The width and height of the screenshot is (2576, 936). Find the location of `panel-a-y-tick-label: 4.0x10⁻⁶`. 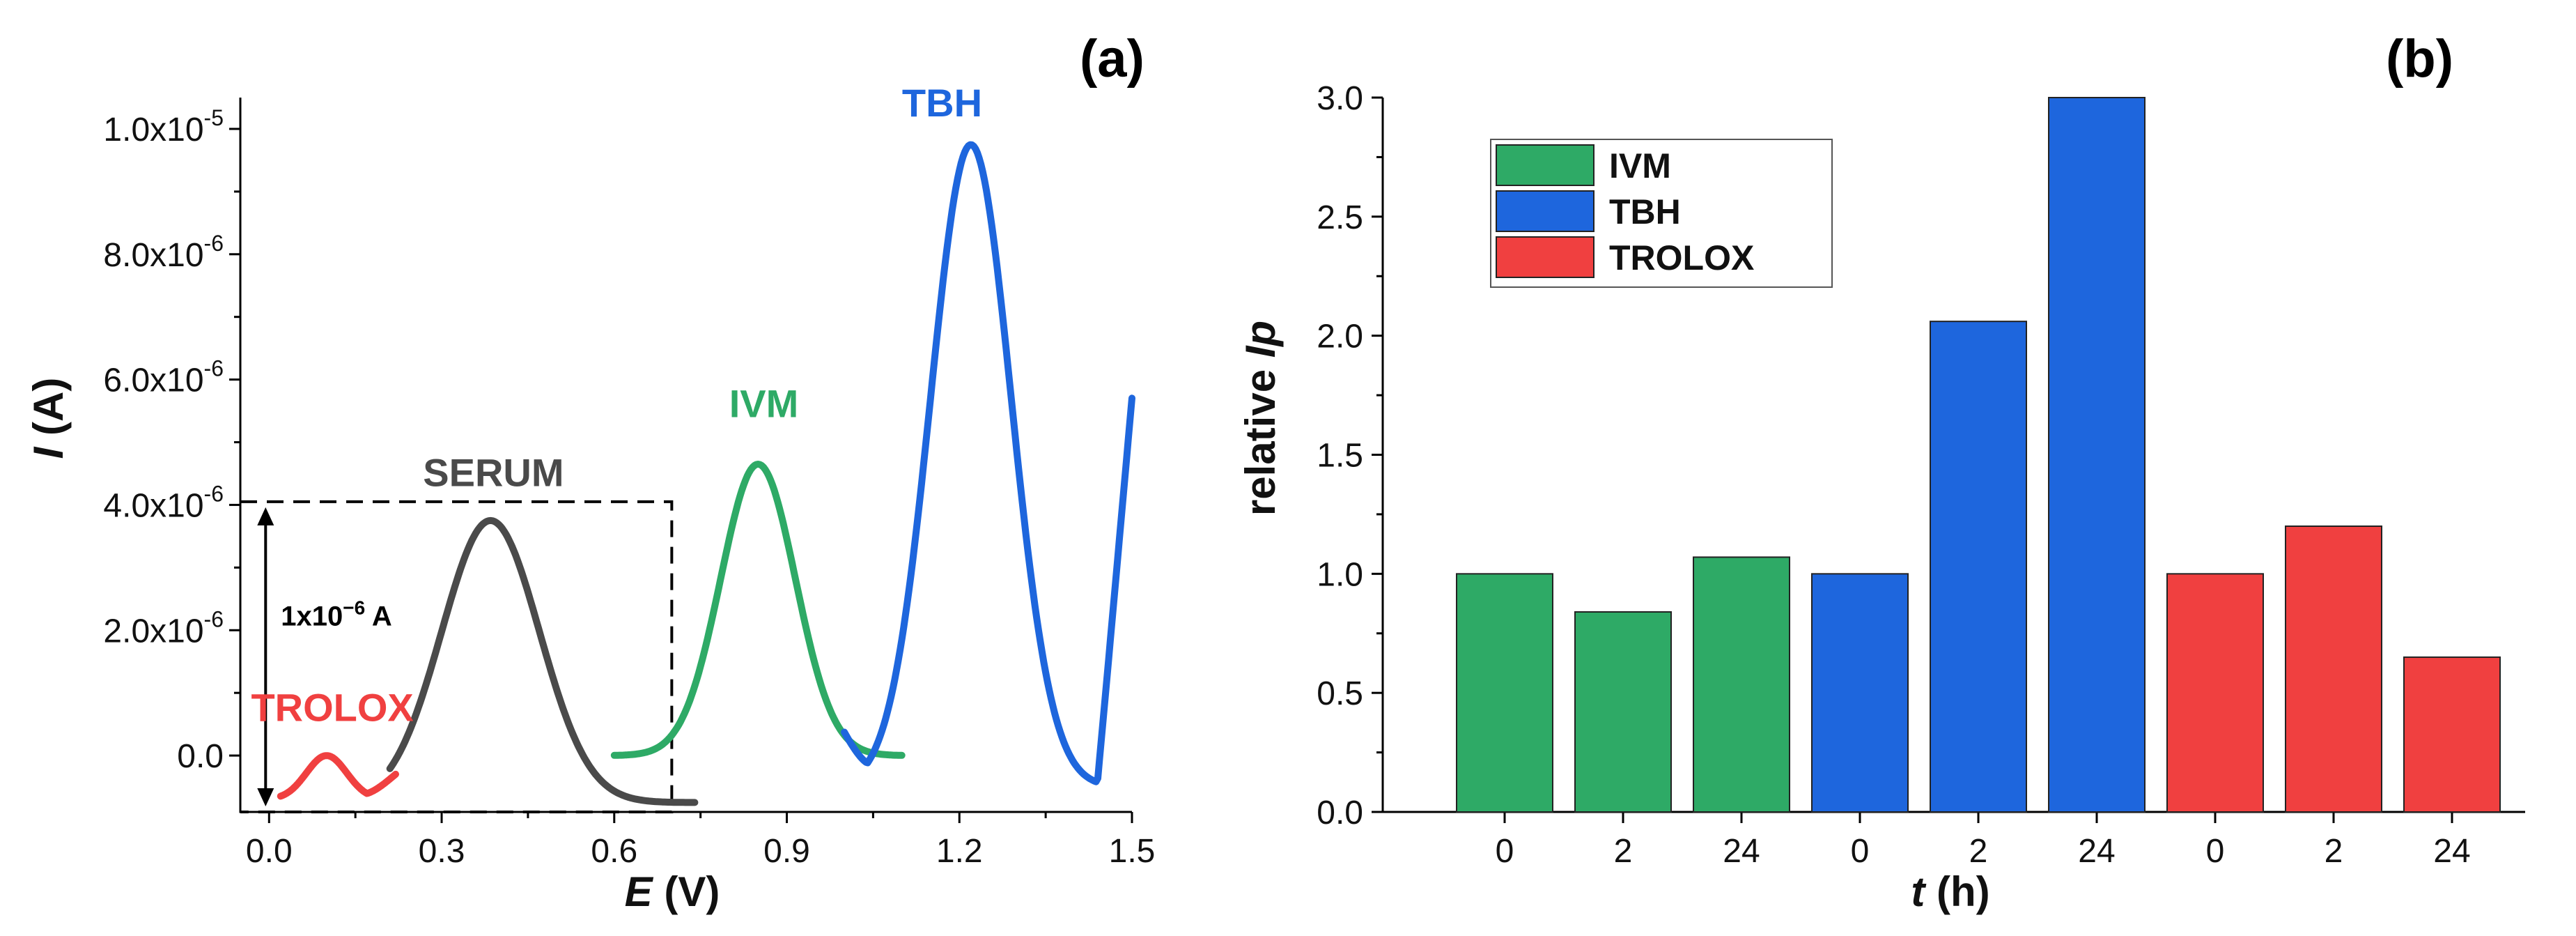

panel-a-y-tick-label: 4.0x10⁻⁶ is located at coordinates (163, 502).